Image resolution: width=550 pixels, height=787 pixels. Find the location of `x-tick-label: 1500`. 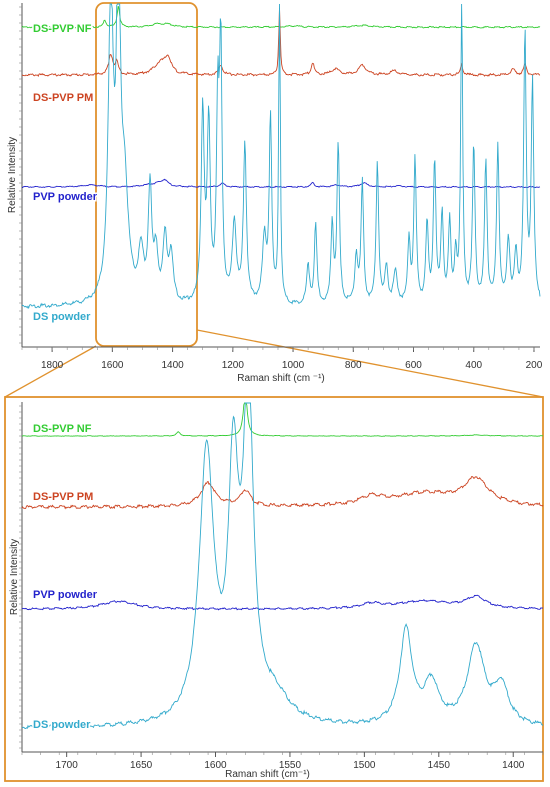

x-tick-label: 1500 is located at coordinates (364, 765).